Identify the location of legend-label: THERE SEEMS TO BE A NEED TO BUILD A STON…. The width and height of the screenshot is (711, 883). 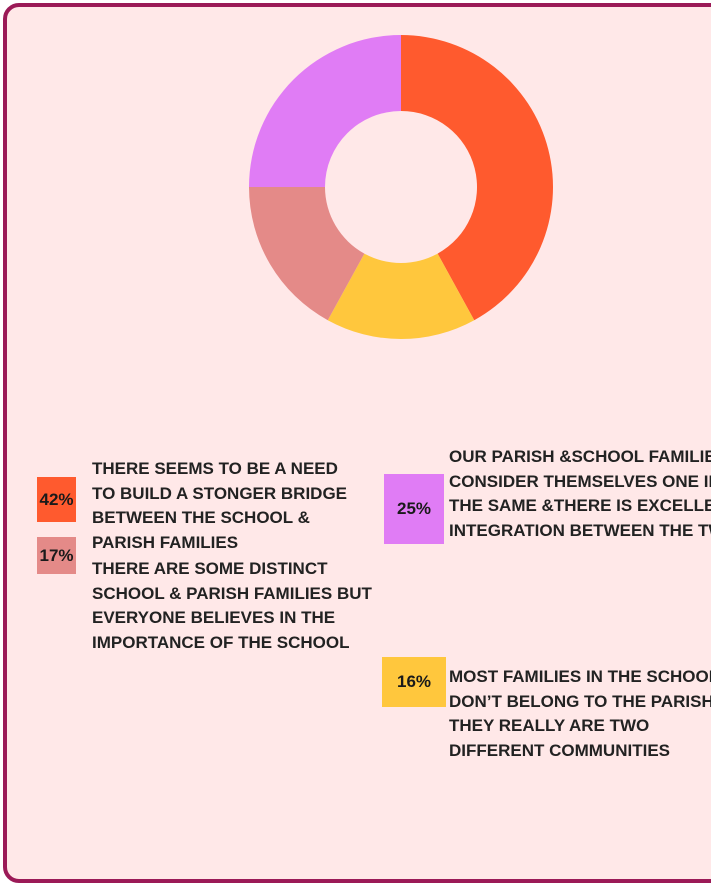
(220, 505).